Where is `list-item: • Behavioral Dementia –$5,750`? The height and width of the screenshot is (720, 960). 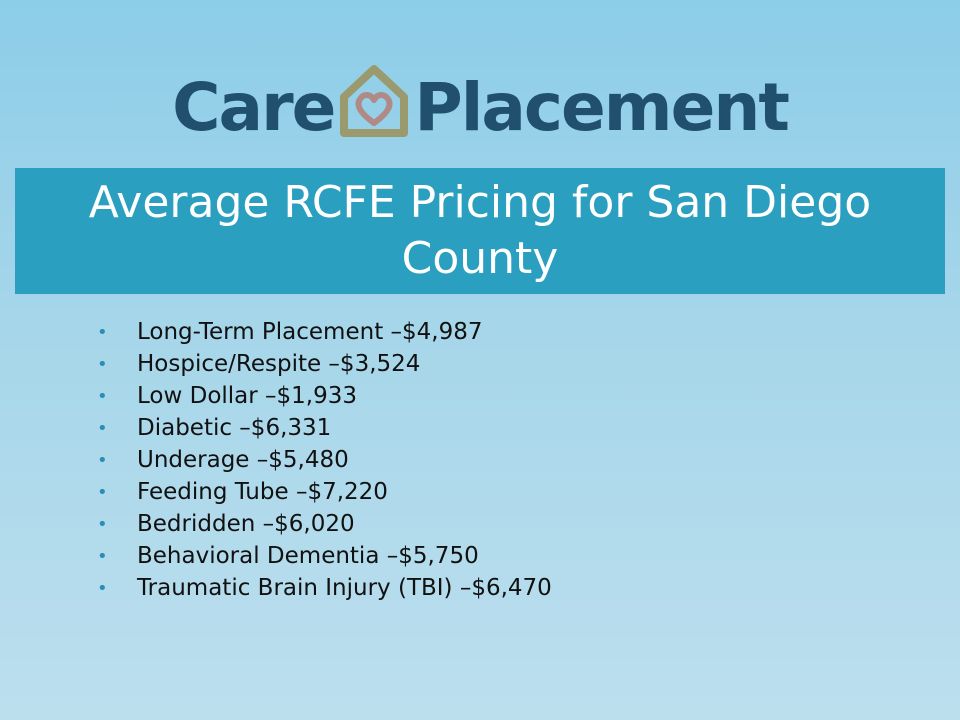
list-item: • Behavioral Dementia –$5,750 is located at coordinates (322, 556).